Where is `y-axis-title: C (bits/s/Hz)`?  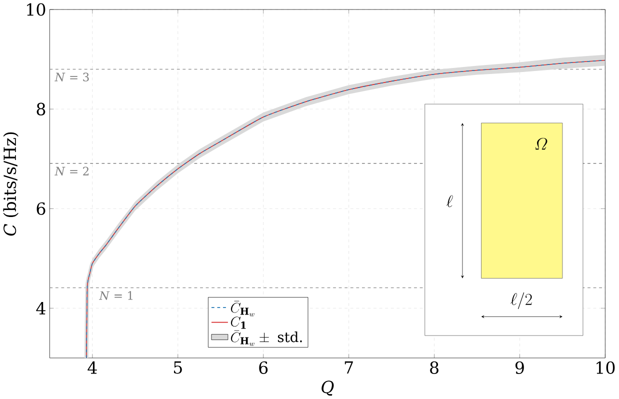 y-axis-title: C (bits/s/Hz) is located at coordinates (10, 184).